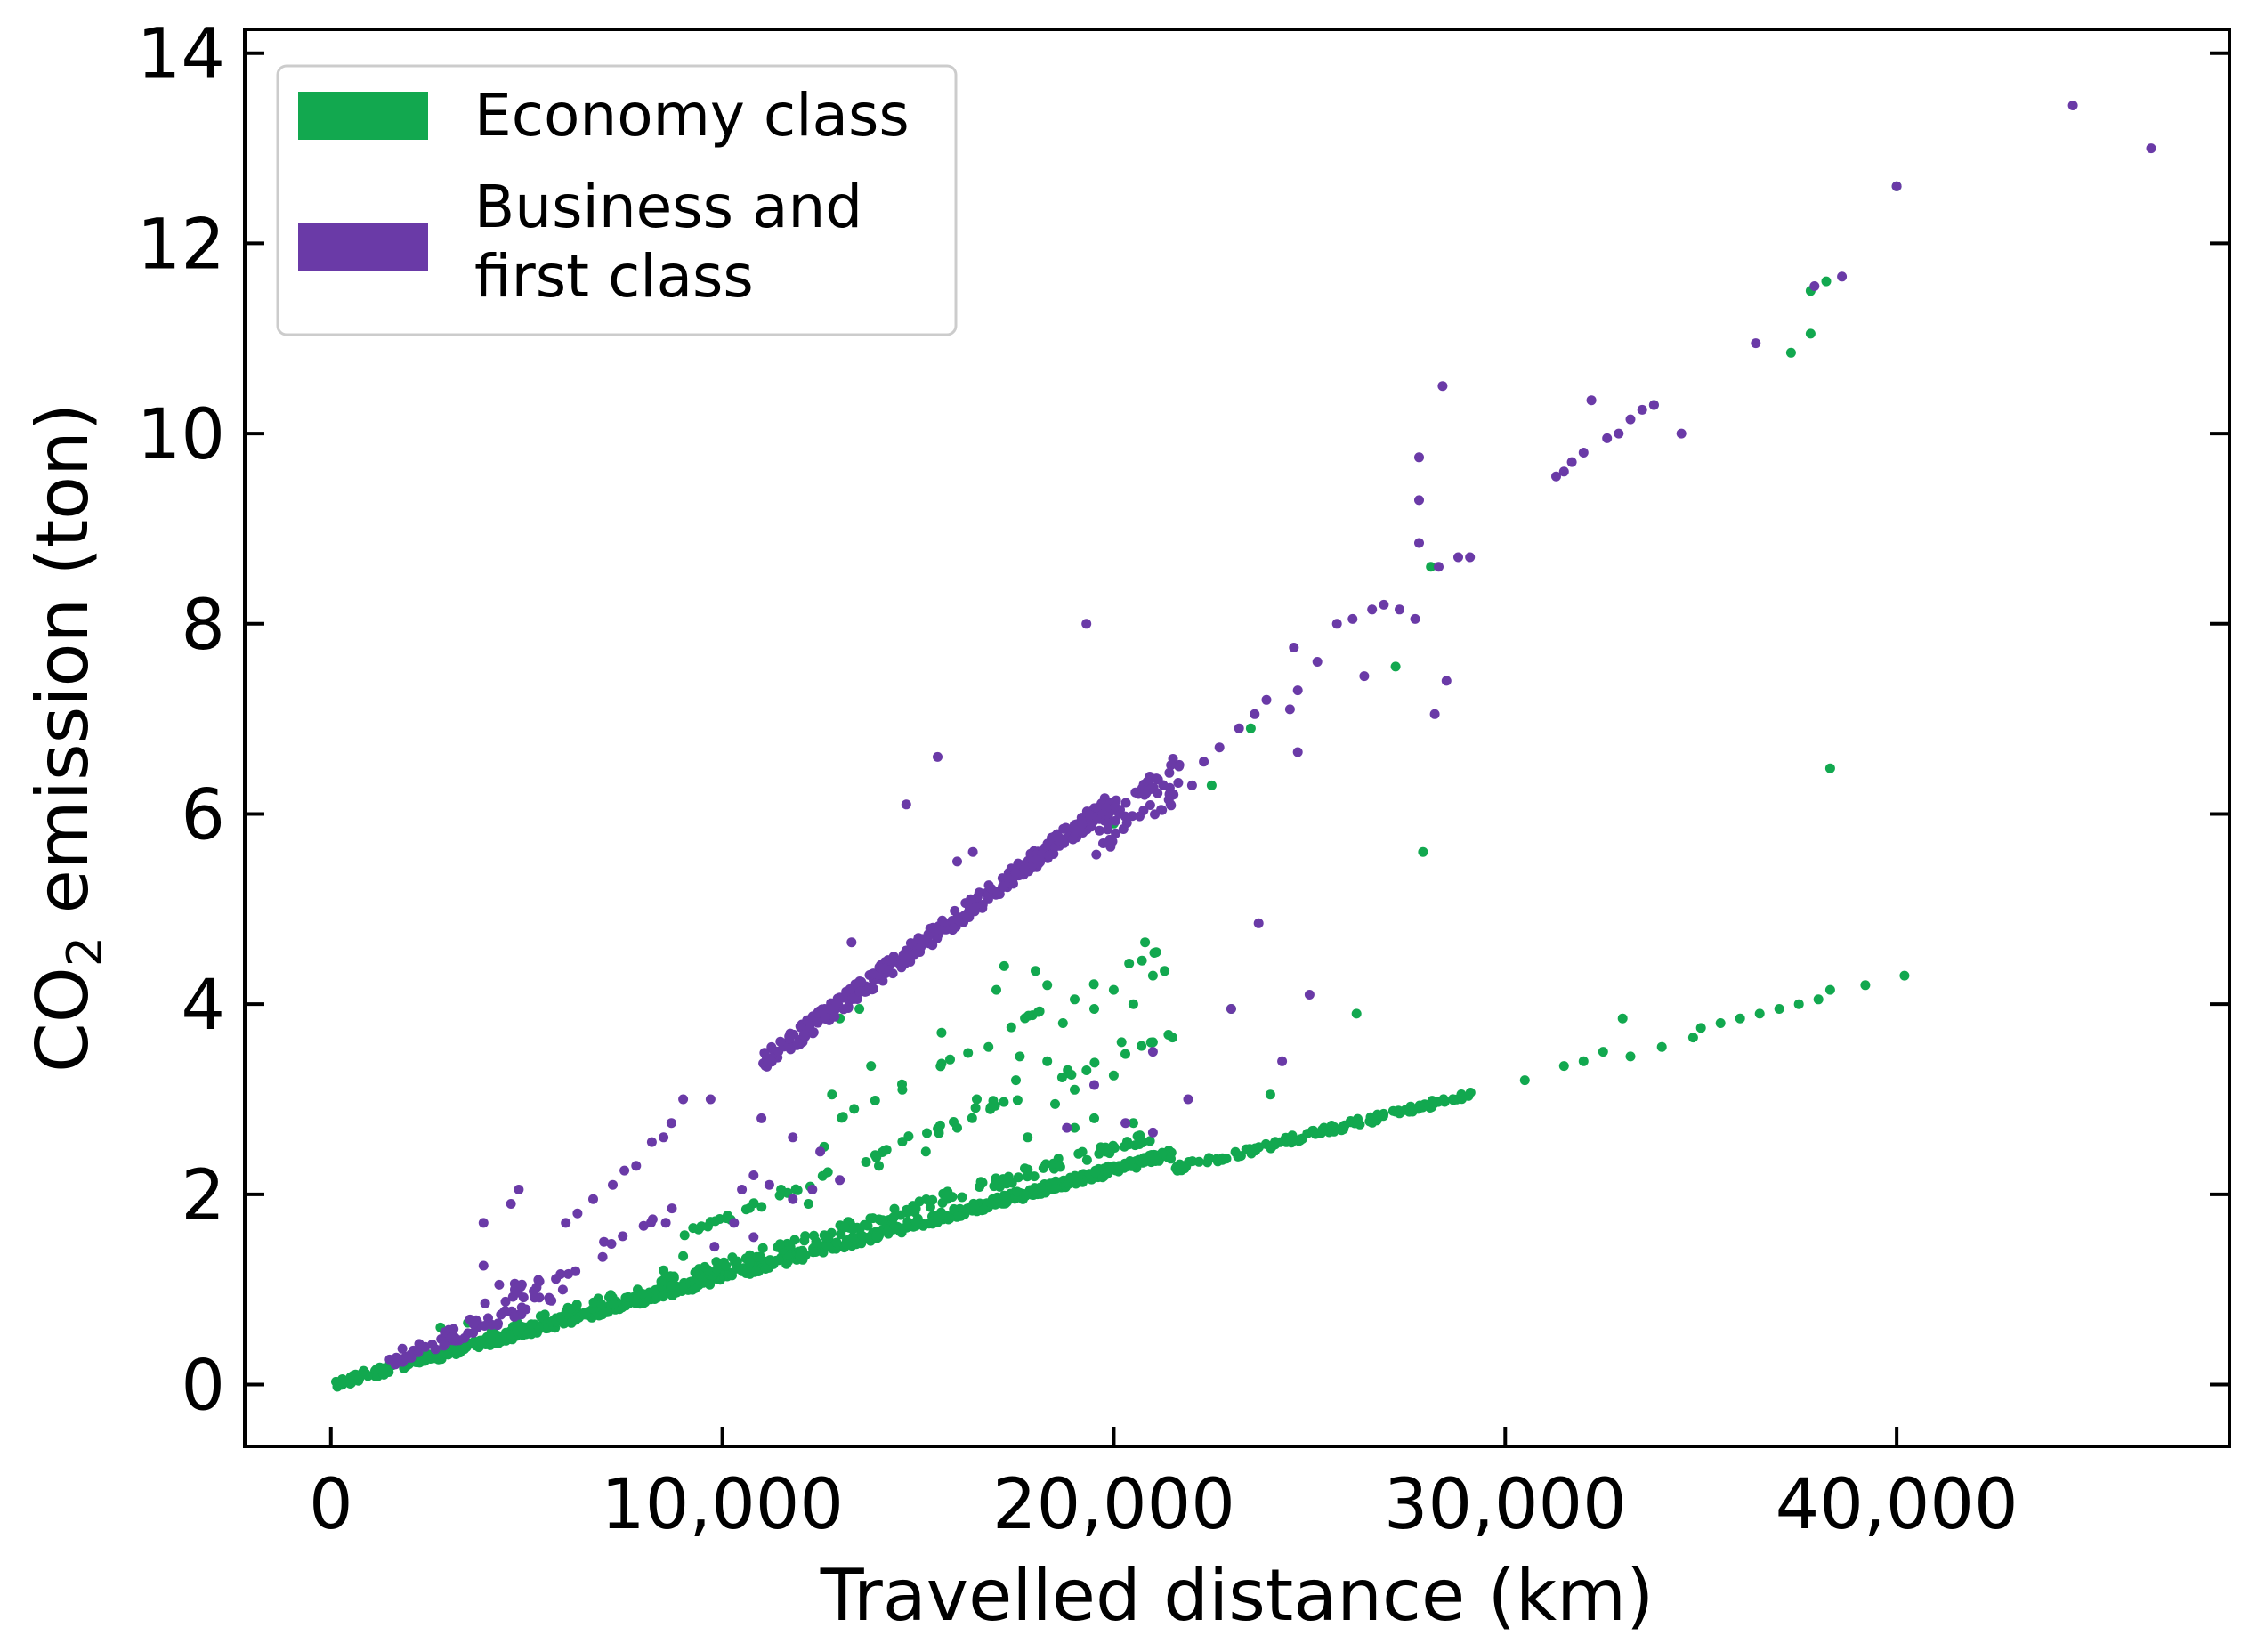 The image size is (2241, 1652). I want to click on x-axis-title: Travelled distance (km), so click(1237, 1595).